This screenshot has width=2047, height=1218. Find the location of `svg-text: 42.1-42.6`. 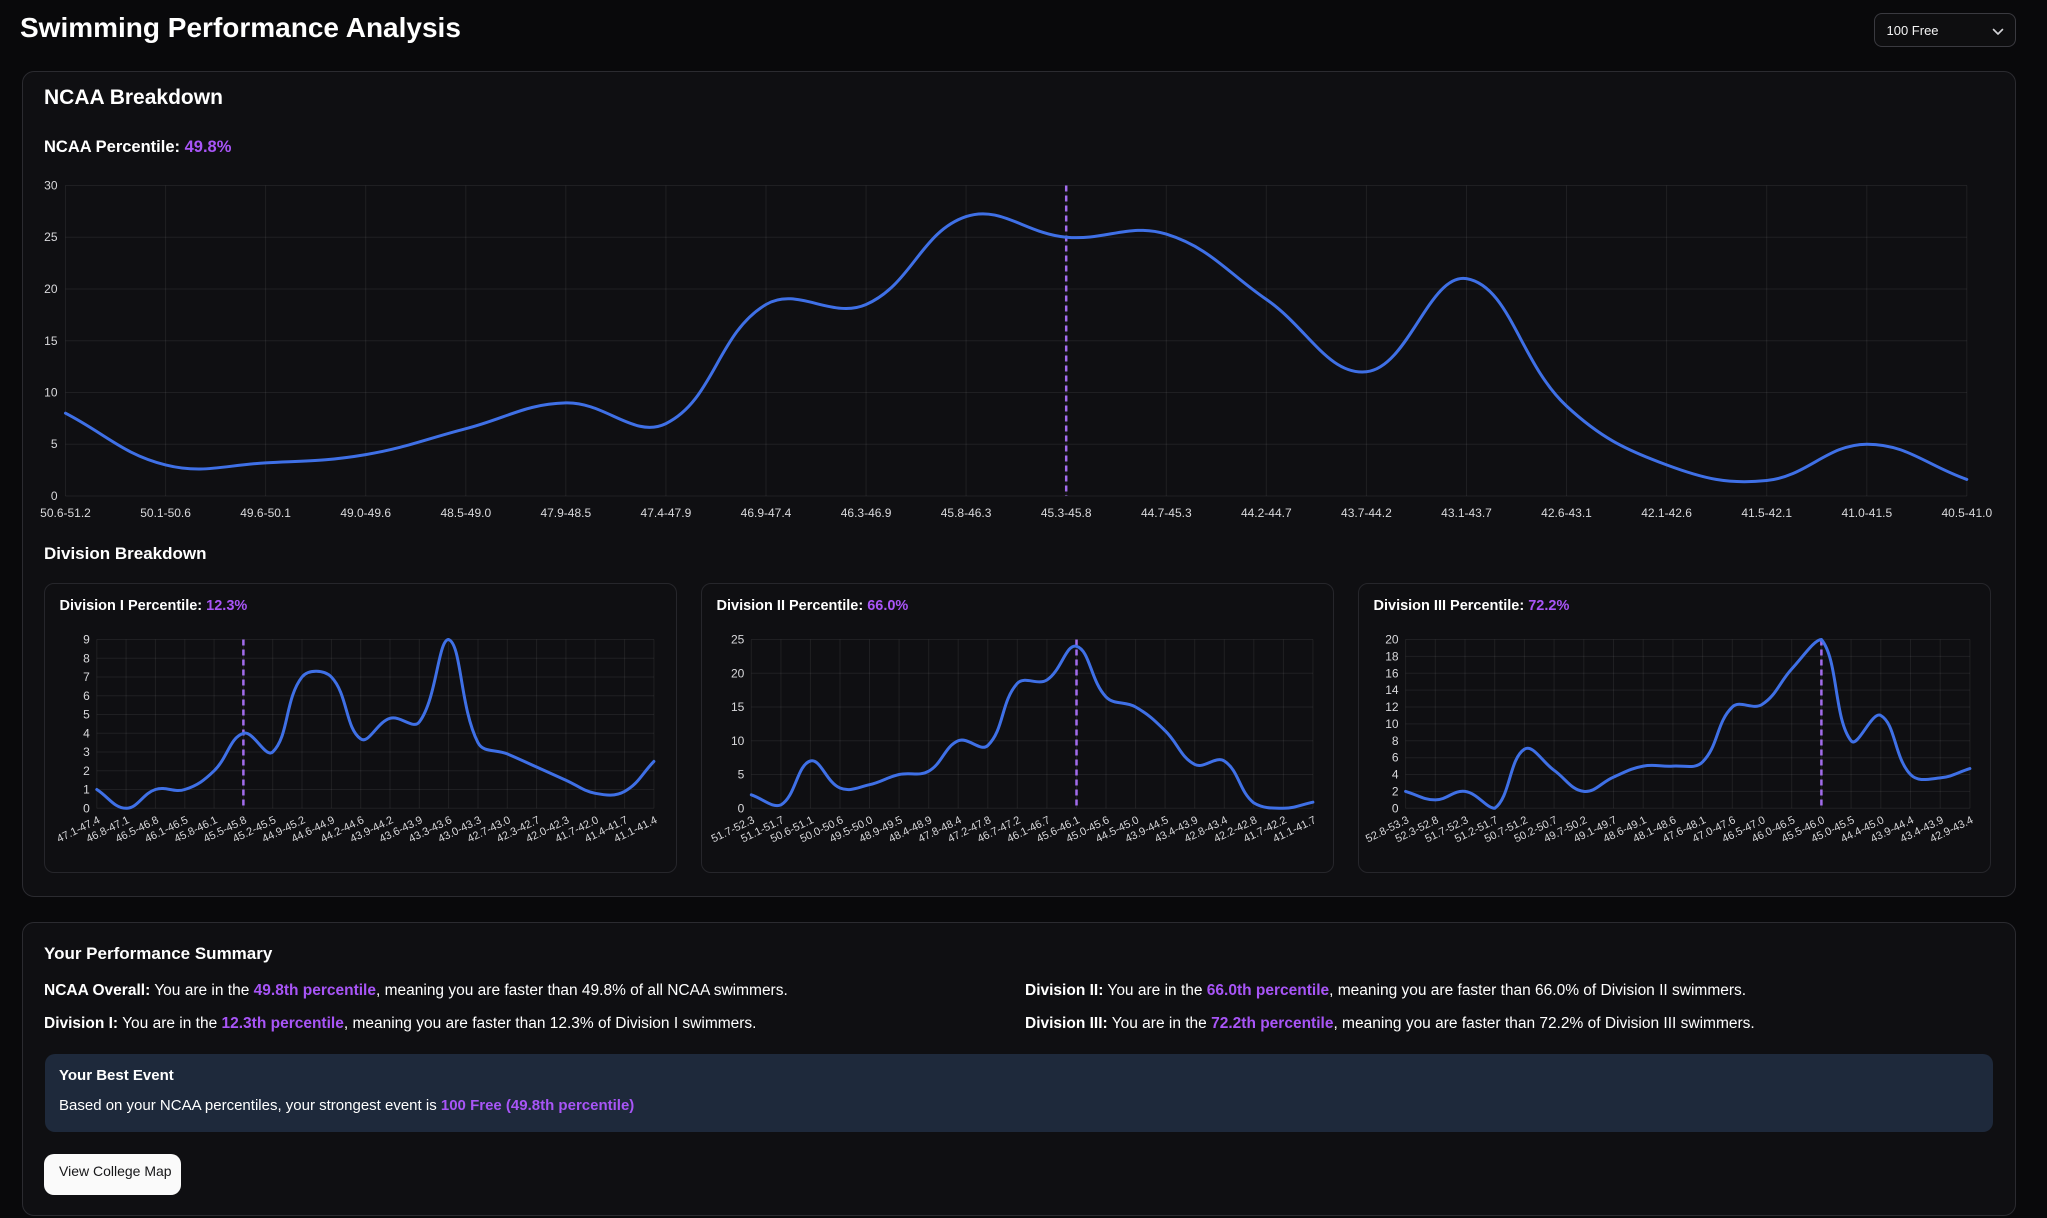

svg-text: 42.1-42.6 is located at coordinates (1666, 513).